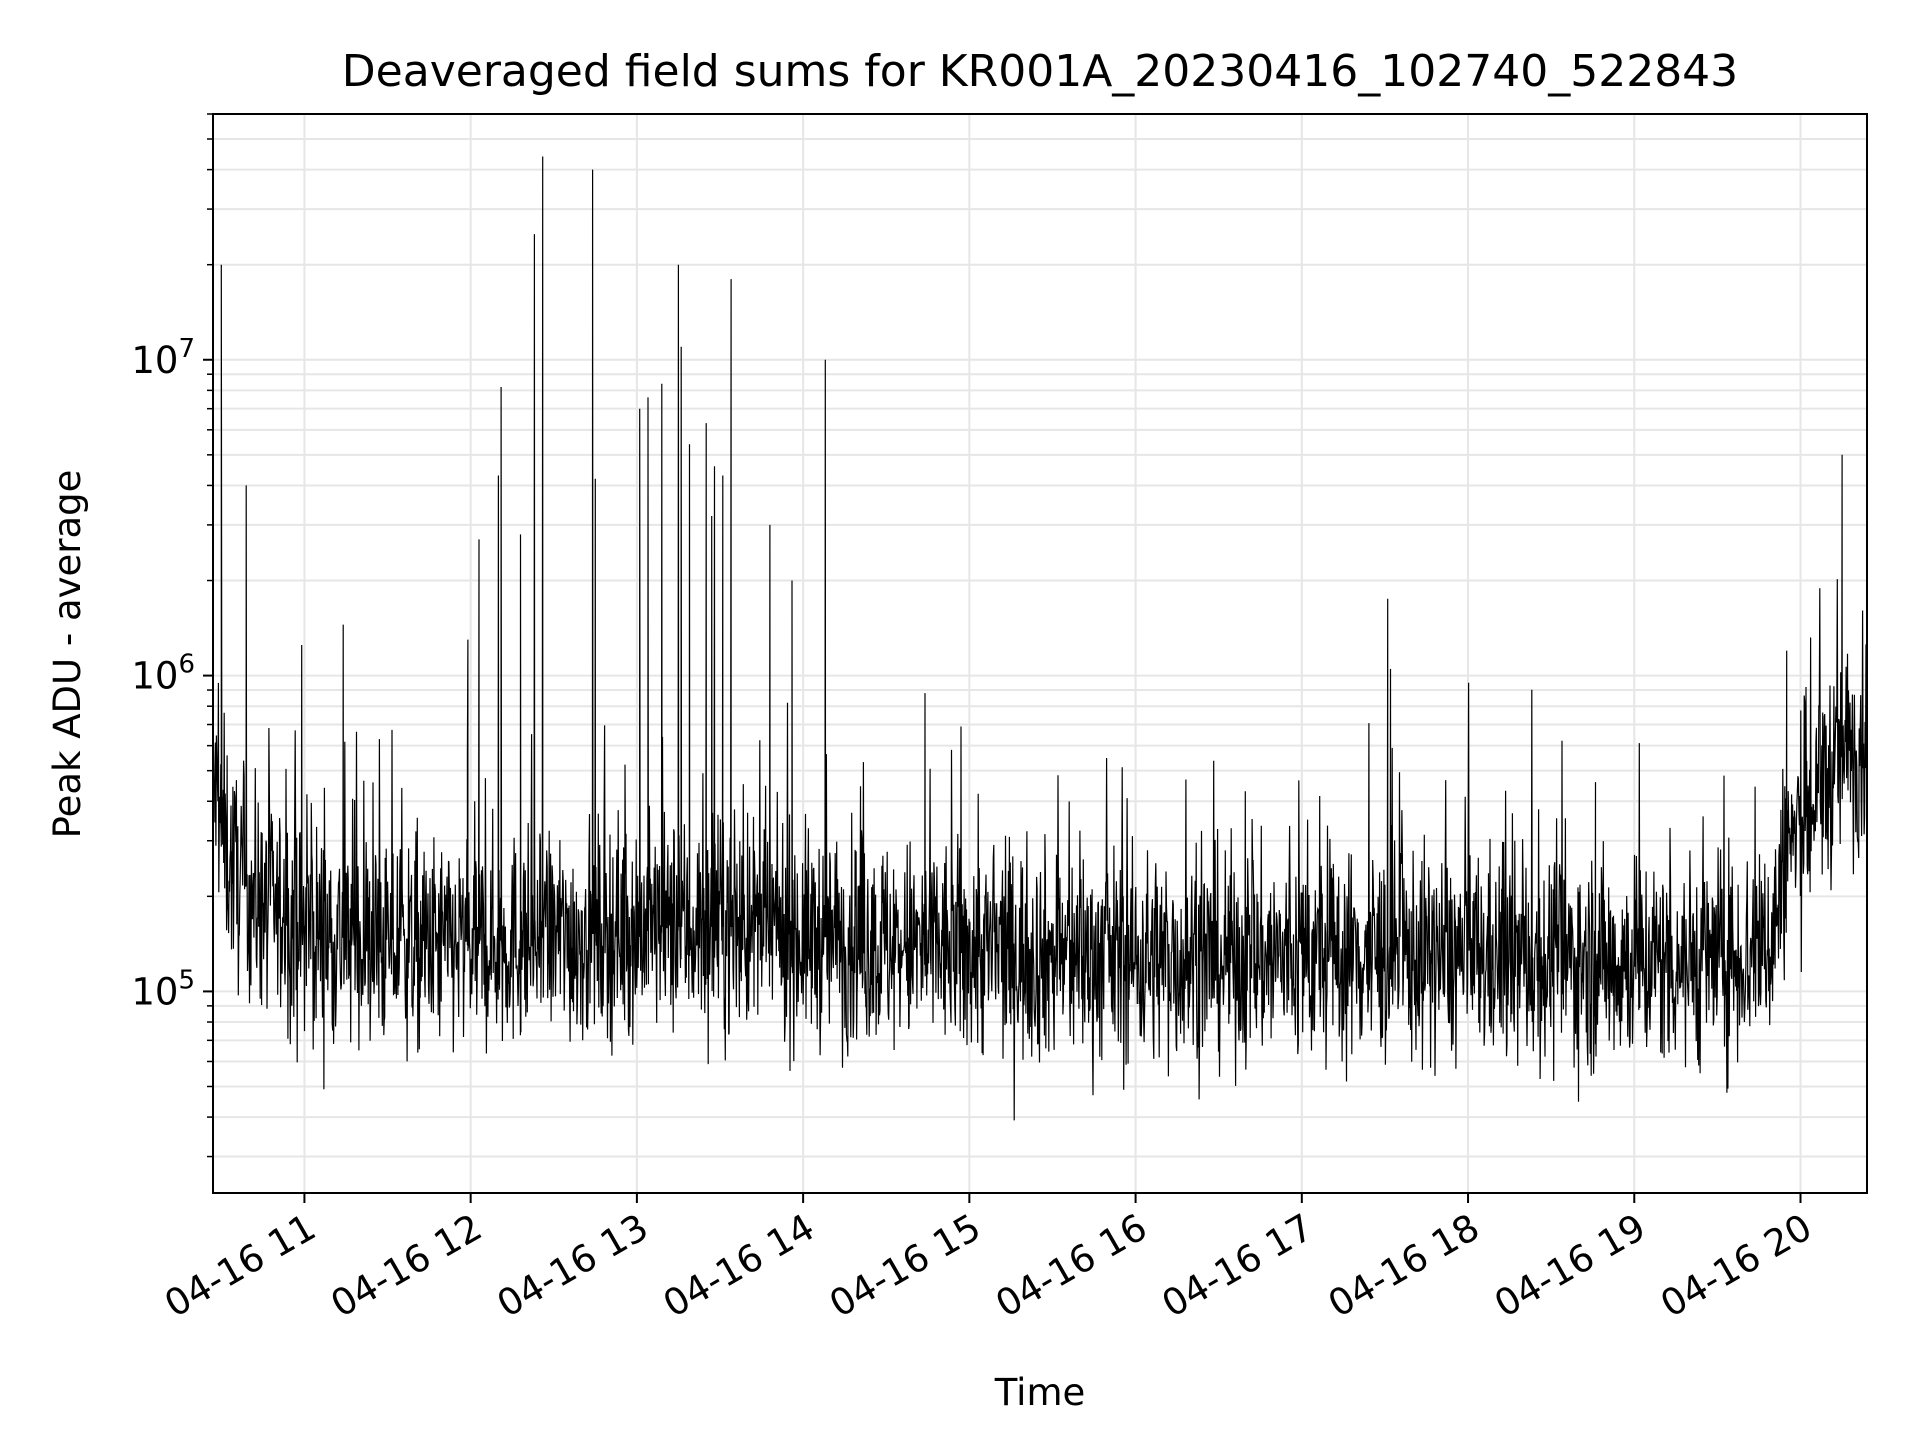 The height and width of the screenshot is (1440, 1920). I want to click on x-tick-label: 04-16 11, so click(240, 1266).